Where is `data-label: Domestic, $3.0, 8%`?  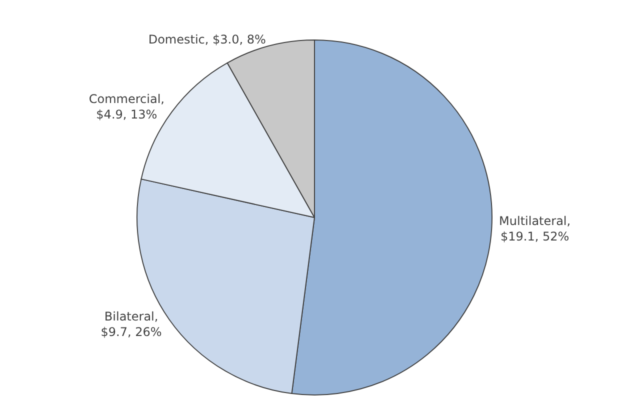 data-label: Domestic, $3.0, 8% is located at coordinates (207, 39).